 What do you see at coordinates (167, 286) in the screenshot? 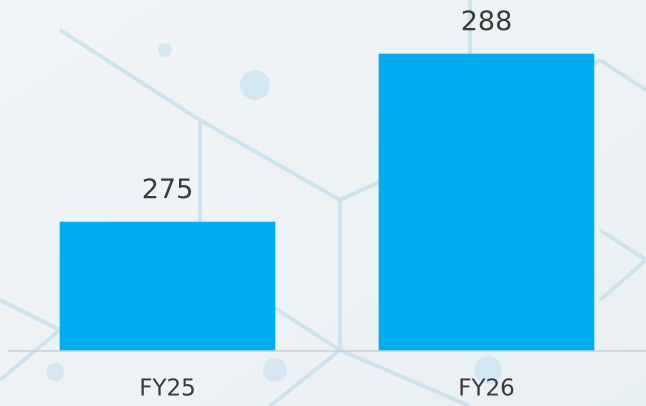
I see `bar` at bounding box center [167, 286].